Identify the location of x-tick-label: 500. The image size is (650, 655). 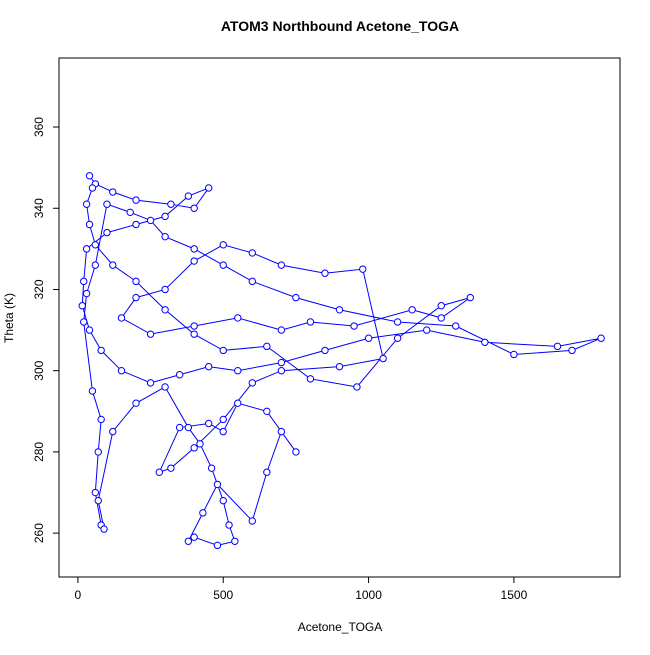
(223, 595).